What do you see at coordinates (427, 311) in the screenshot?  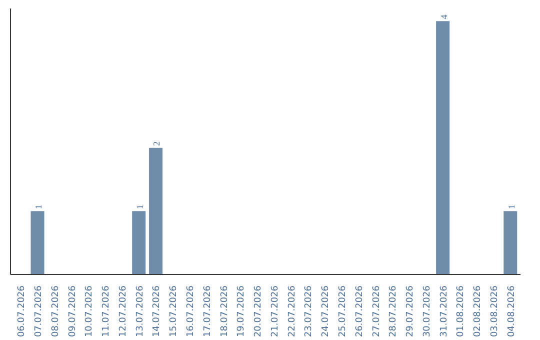 I see `x-tick-label: 30.07.2026` at bounding box center [427, 311].